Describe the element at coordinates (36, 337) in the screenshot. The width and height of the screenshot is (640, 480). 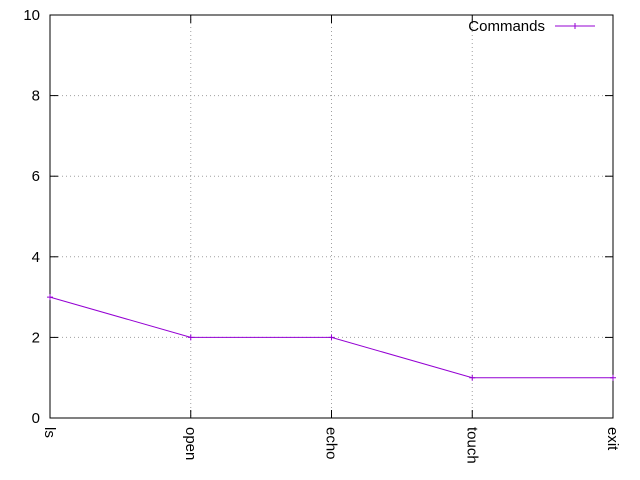
I see `y-tick-label: 2` at that location.